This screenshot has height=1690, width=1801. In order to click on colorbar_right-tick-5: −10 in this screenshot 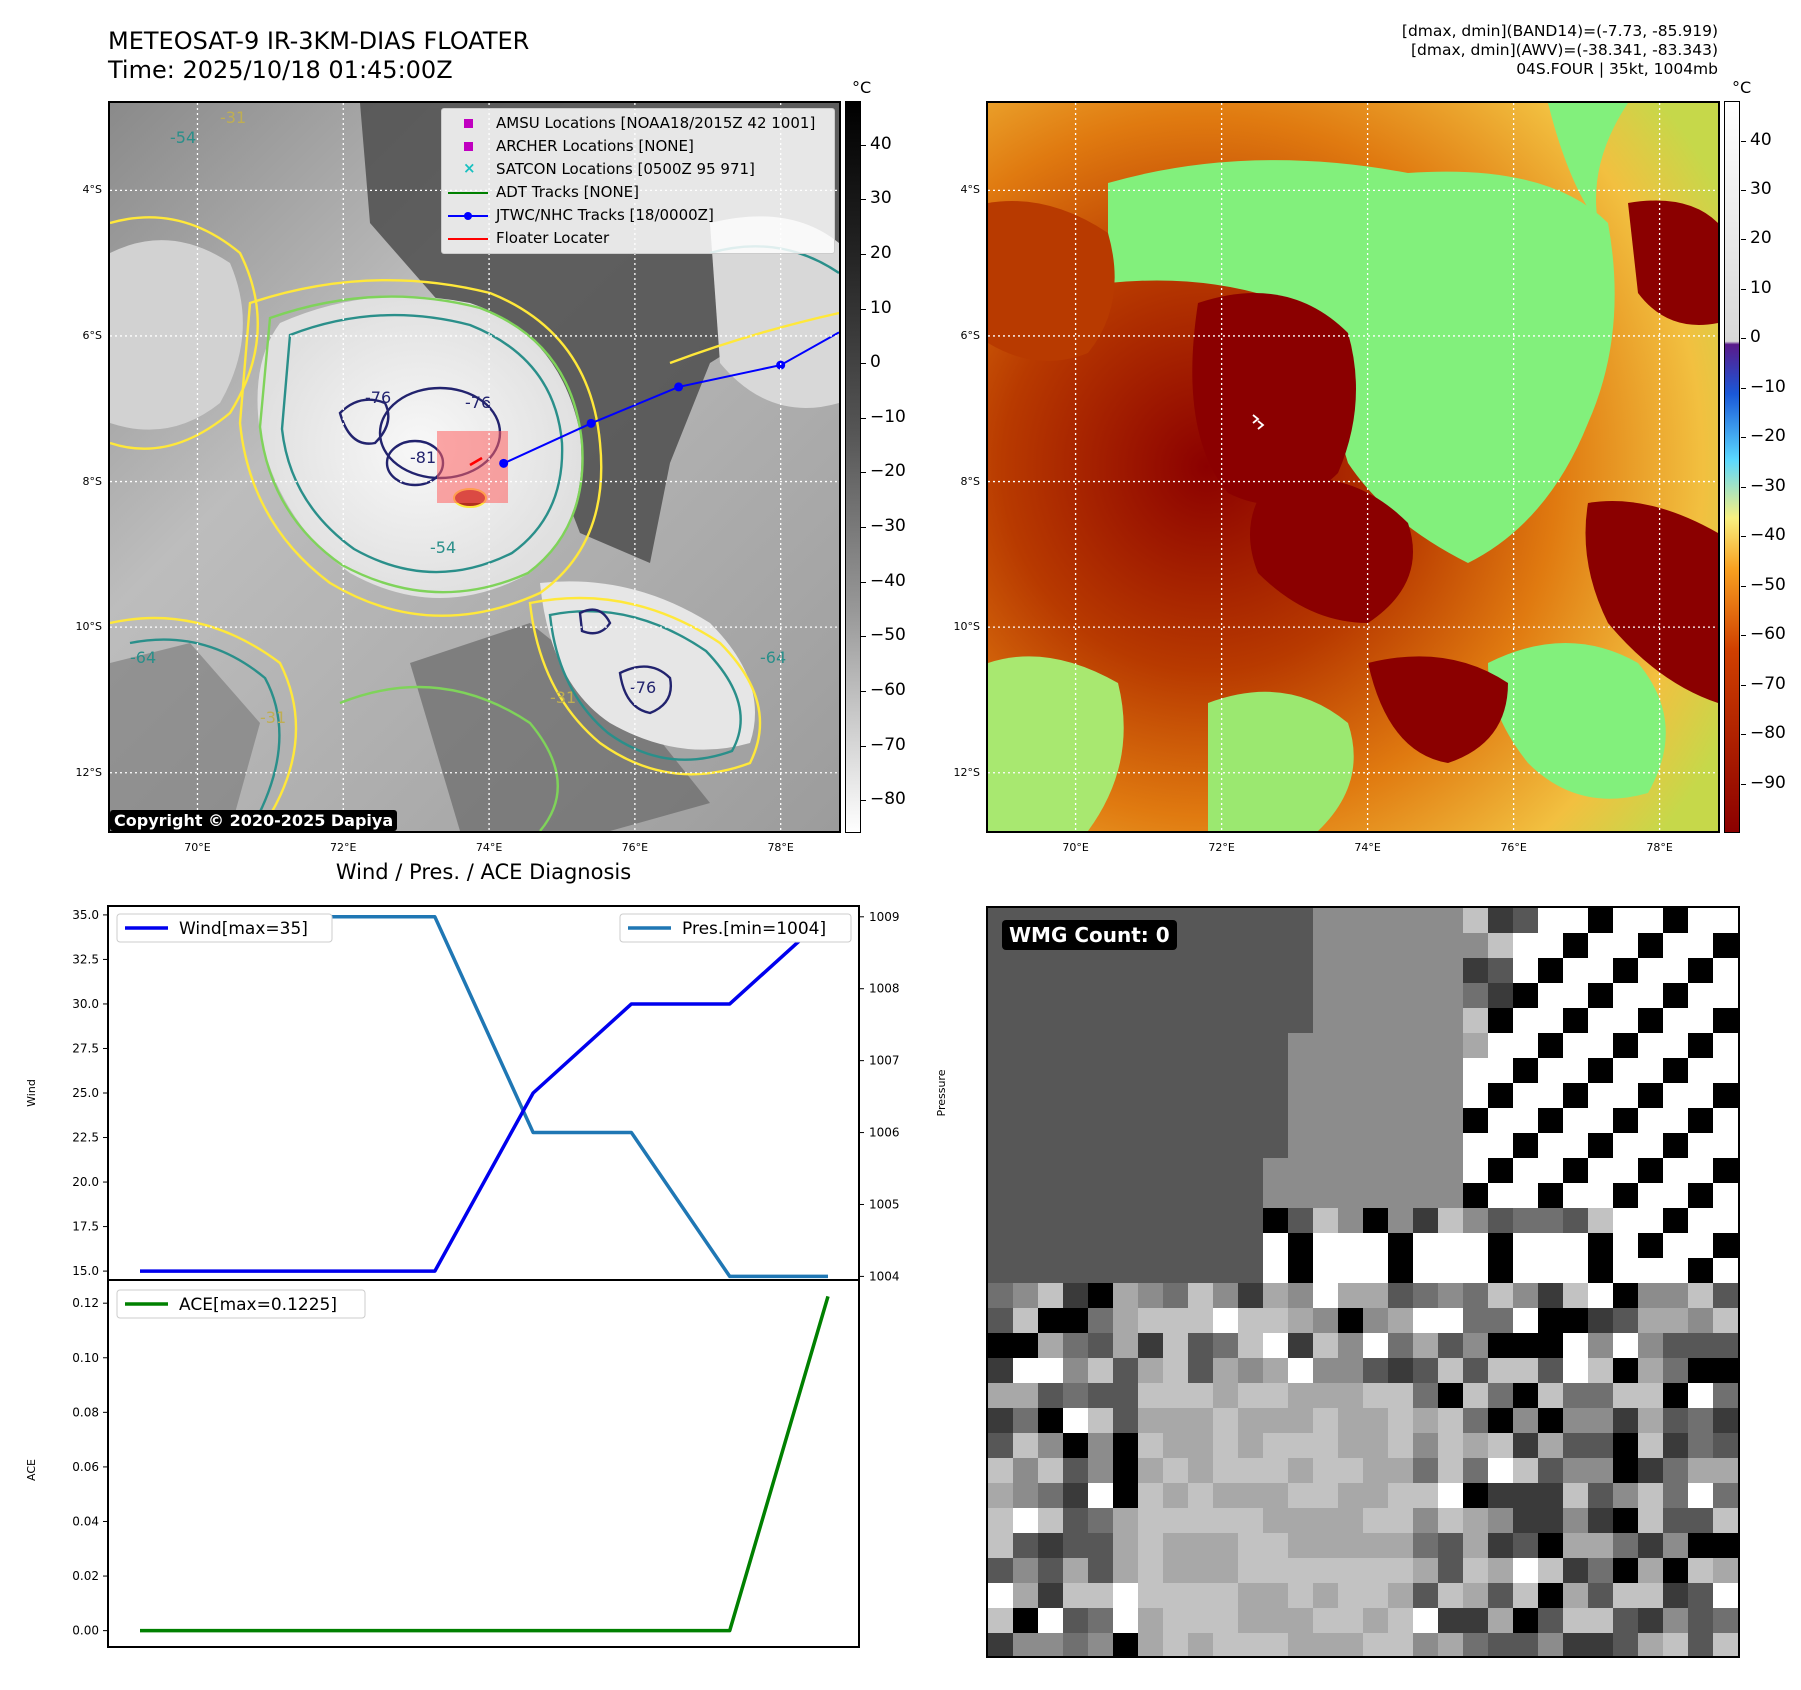, I will do `click(1768, 386)`.